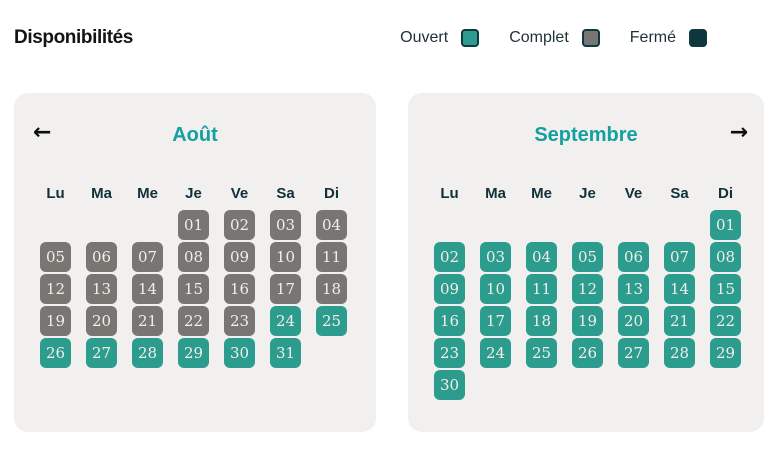 The image size is (779, 460). What do you see at coordinates (698, 38) in the screenshot?
I see `legend-swatch-ferme` at bounding box center [698, 38].